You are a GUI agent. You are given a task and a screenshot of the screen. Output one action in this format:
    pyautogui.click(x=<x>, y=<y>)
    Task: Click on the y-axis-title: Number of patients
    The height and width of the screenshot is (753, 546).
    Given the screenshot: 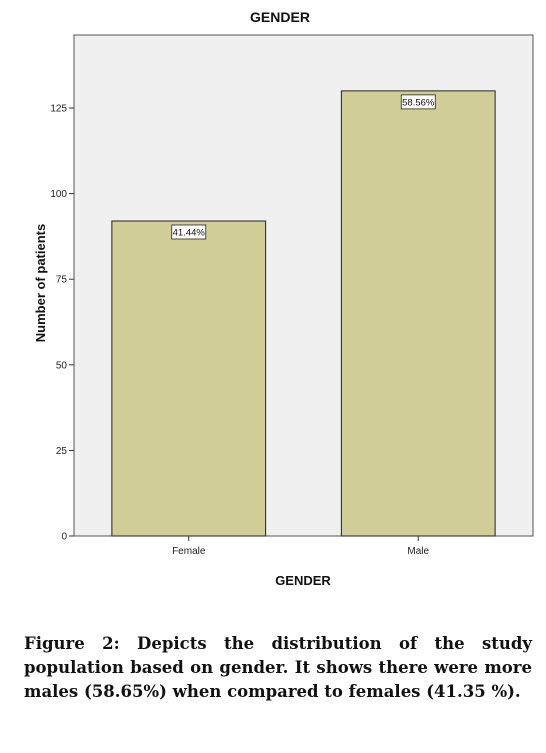 What is the action you would take?
    pyautogui.click(x=40, y=283)
    